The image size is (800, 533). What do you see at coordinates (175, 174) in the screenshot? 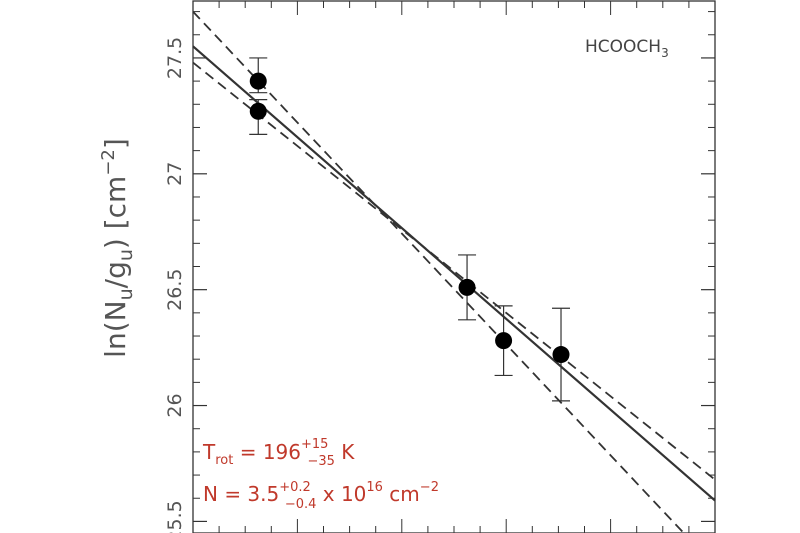
I see `y-tick-label: 27` at bounding box center [175, 174].